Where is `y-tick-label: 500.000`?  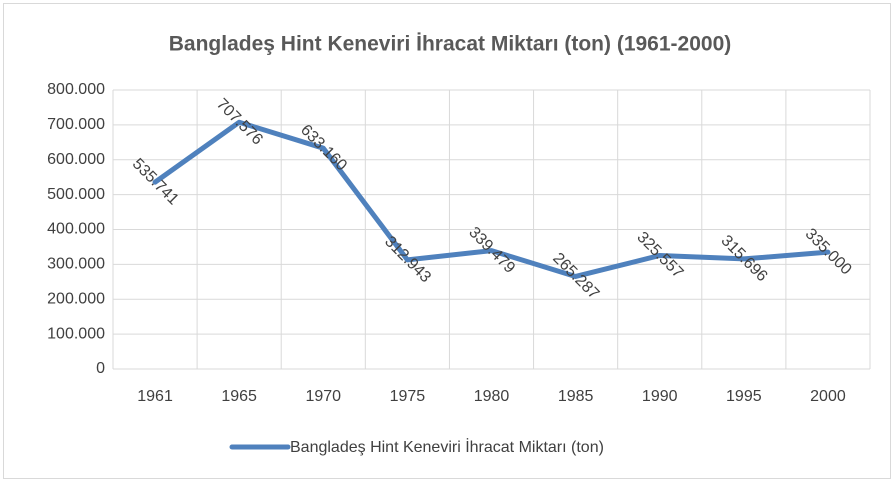
y-tick-label: 500.000 is located at coordinates (76, 194).